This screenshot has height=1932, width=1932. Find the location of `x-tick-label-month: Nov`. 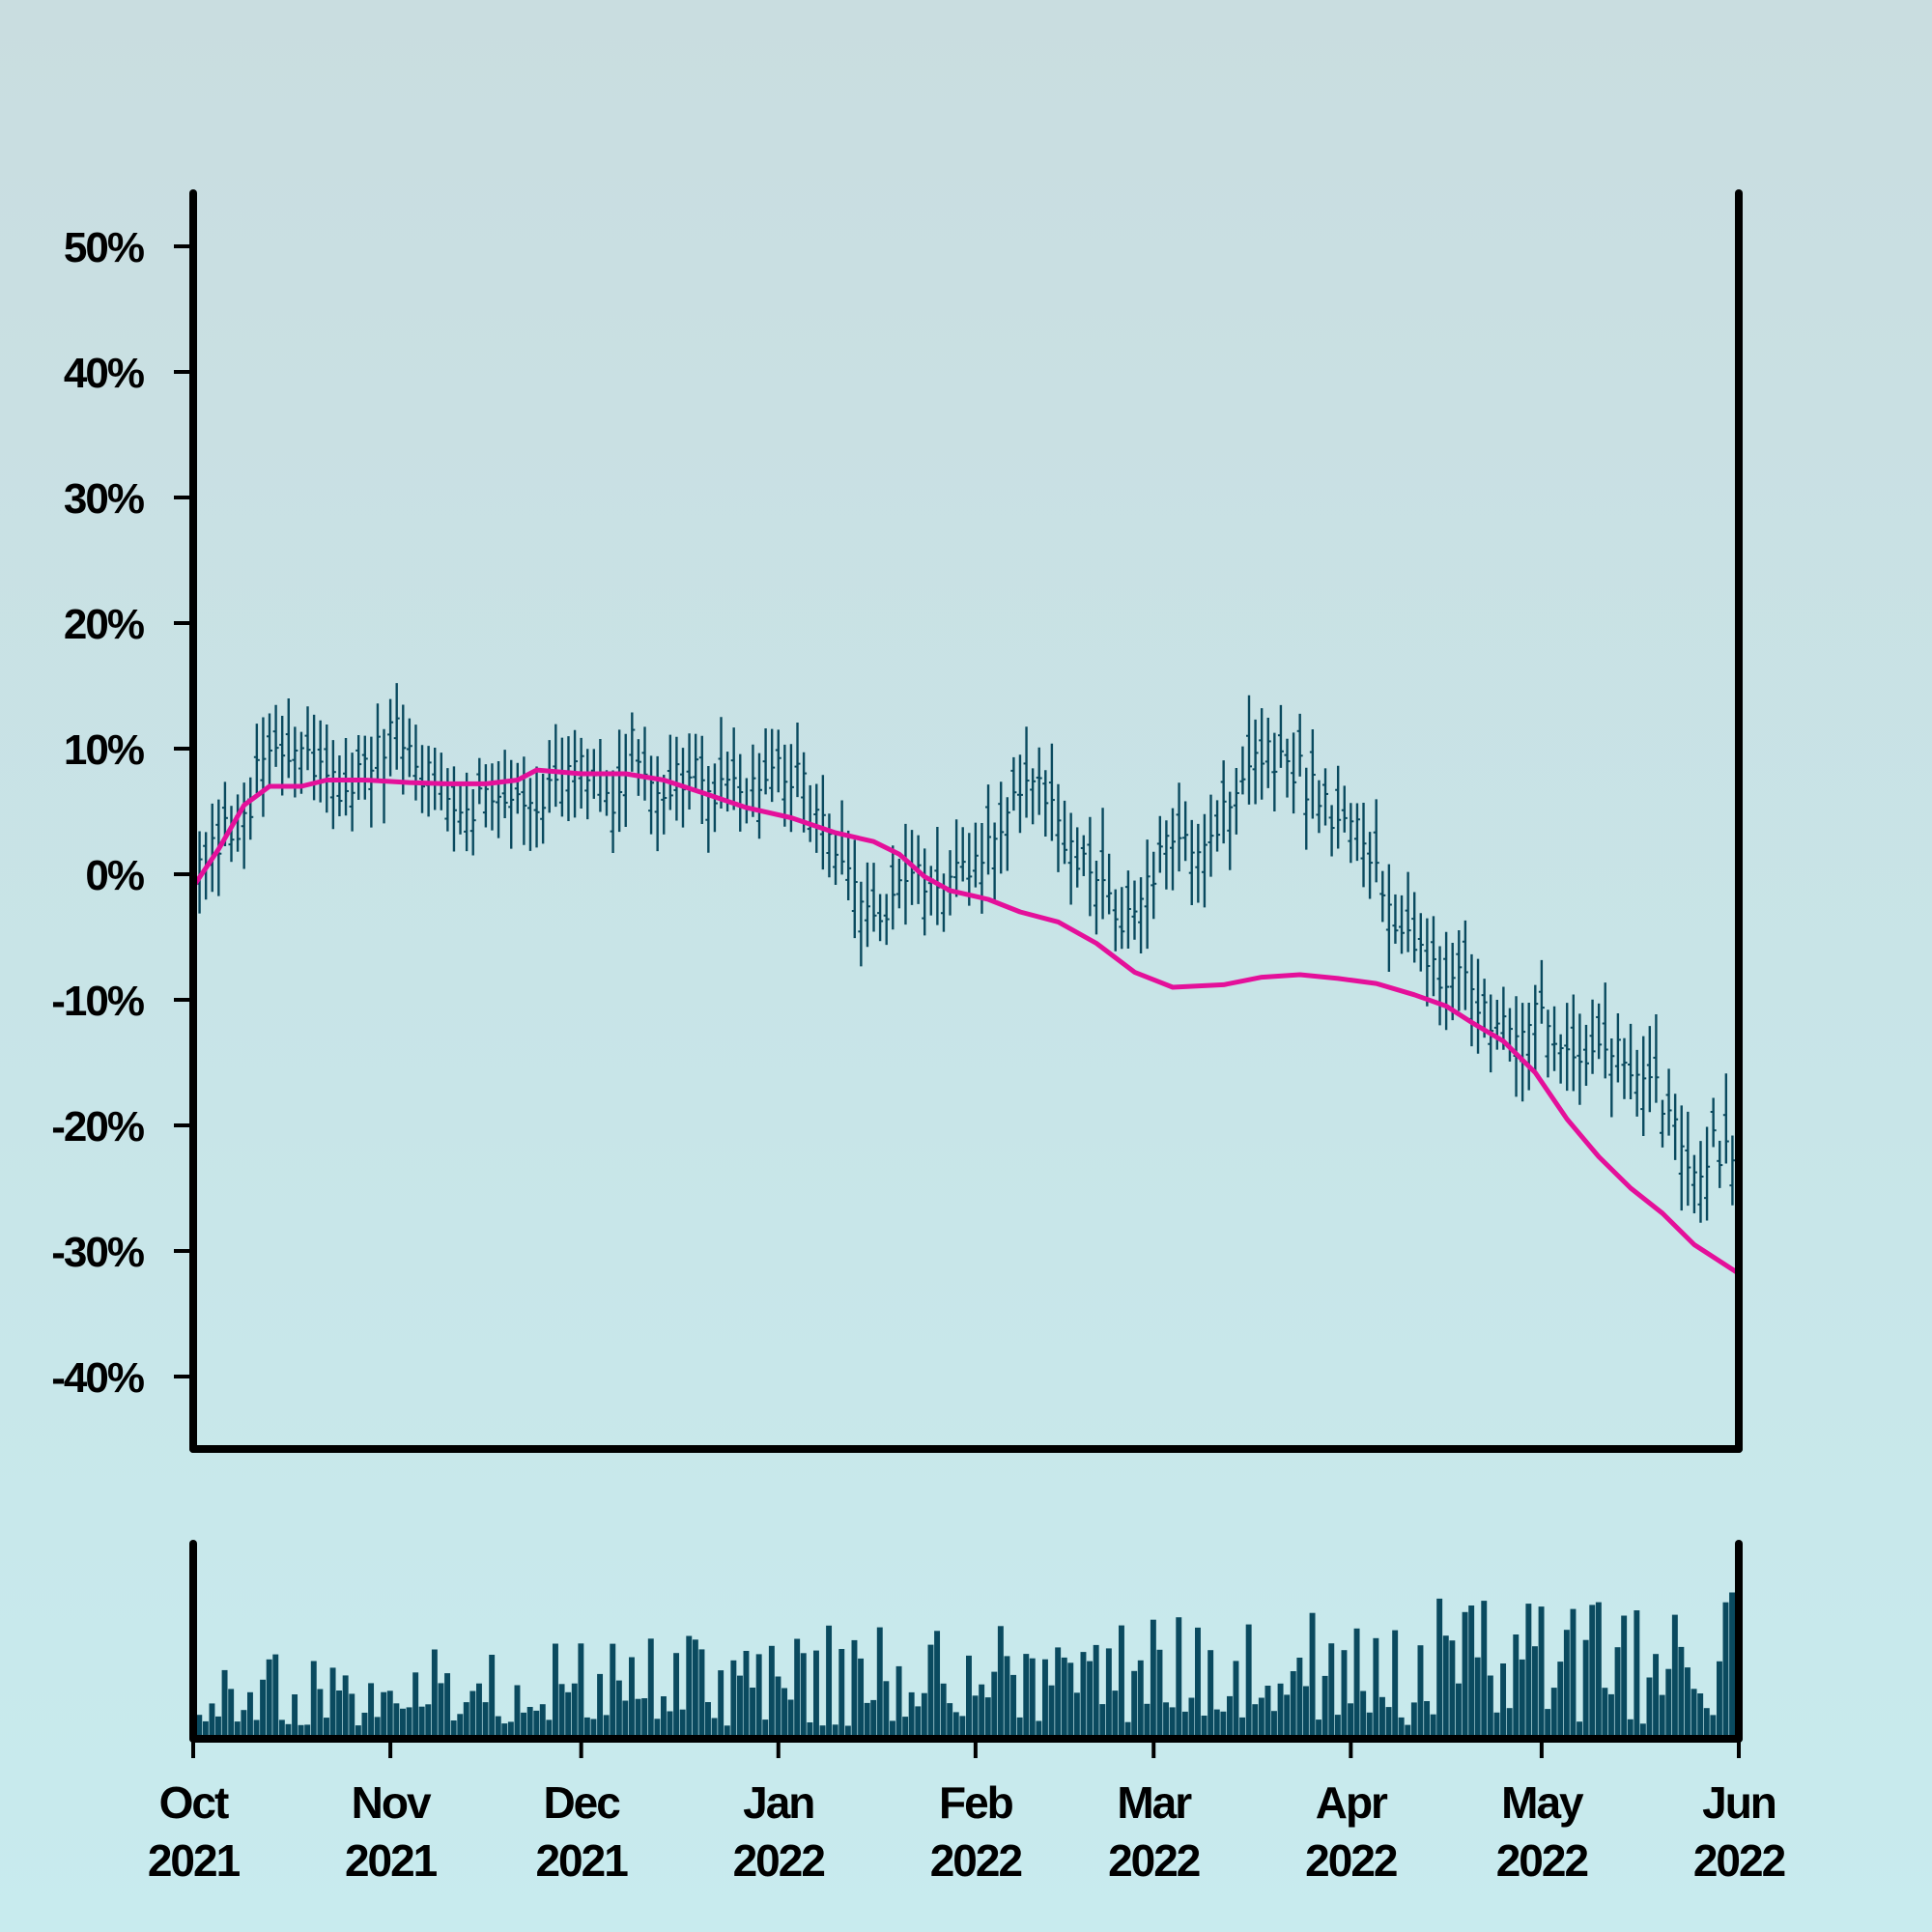

x-tick-label-month: Nov is located at coordinates (392, 1802).